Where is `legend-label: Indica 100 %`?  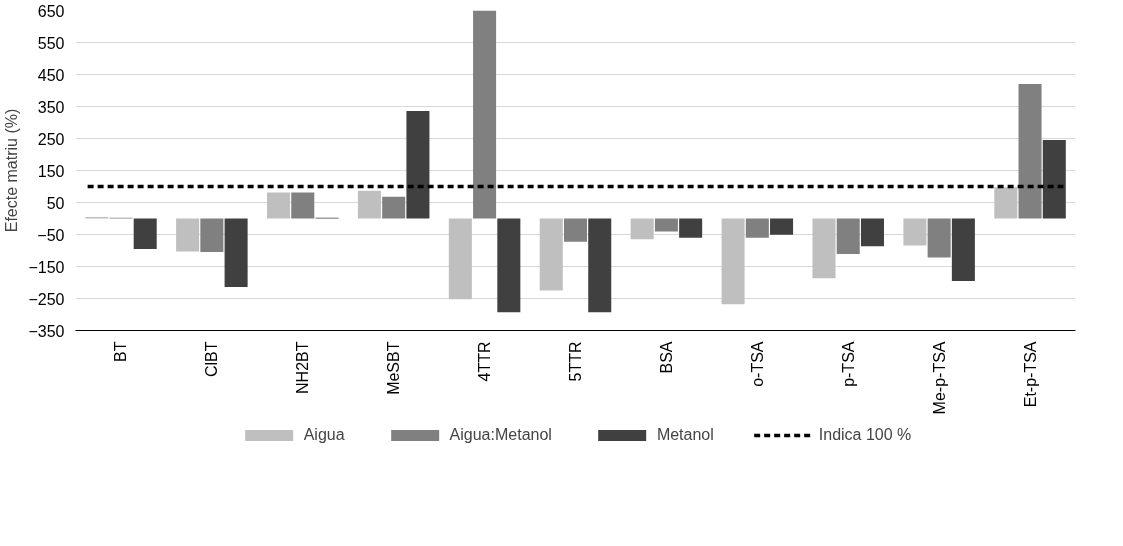
legend-label: Indica 100 % is located at coordinates (865, 435).